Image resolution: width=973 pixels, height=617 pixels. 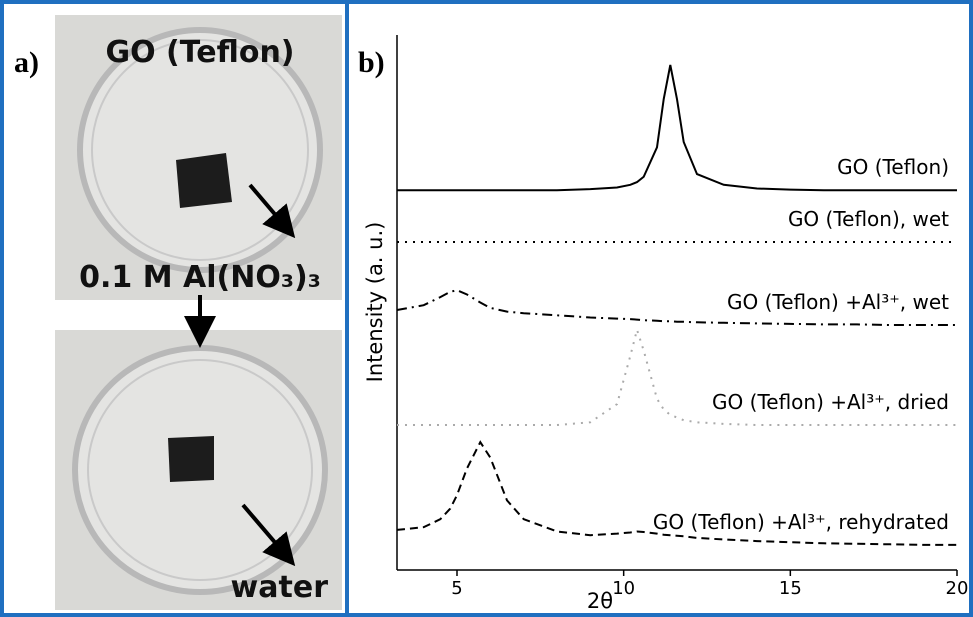 I want to click on series-label: GO (Teflon), so click(x=893, y=167).